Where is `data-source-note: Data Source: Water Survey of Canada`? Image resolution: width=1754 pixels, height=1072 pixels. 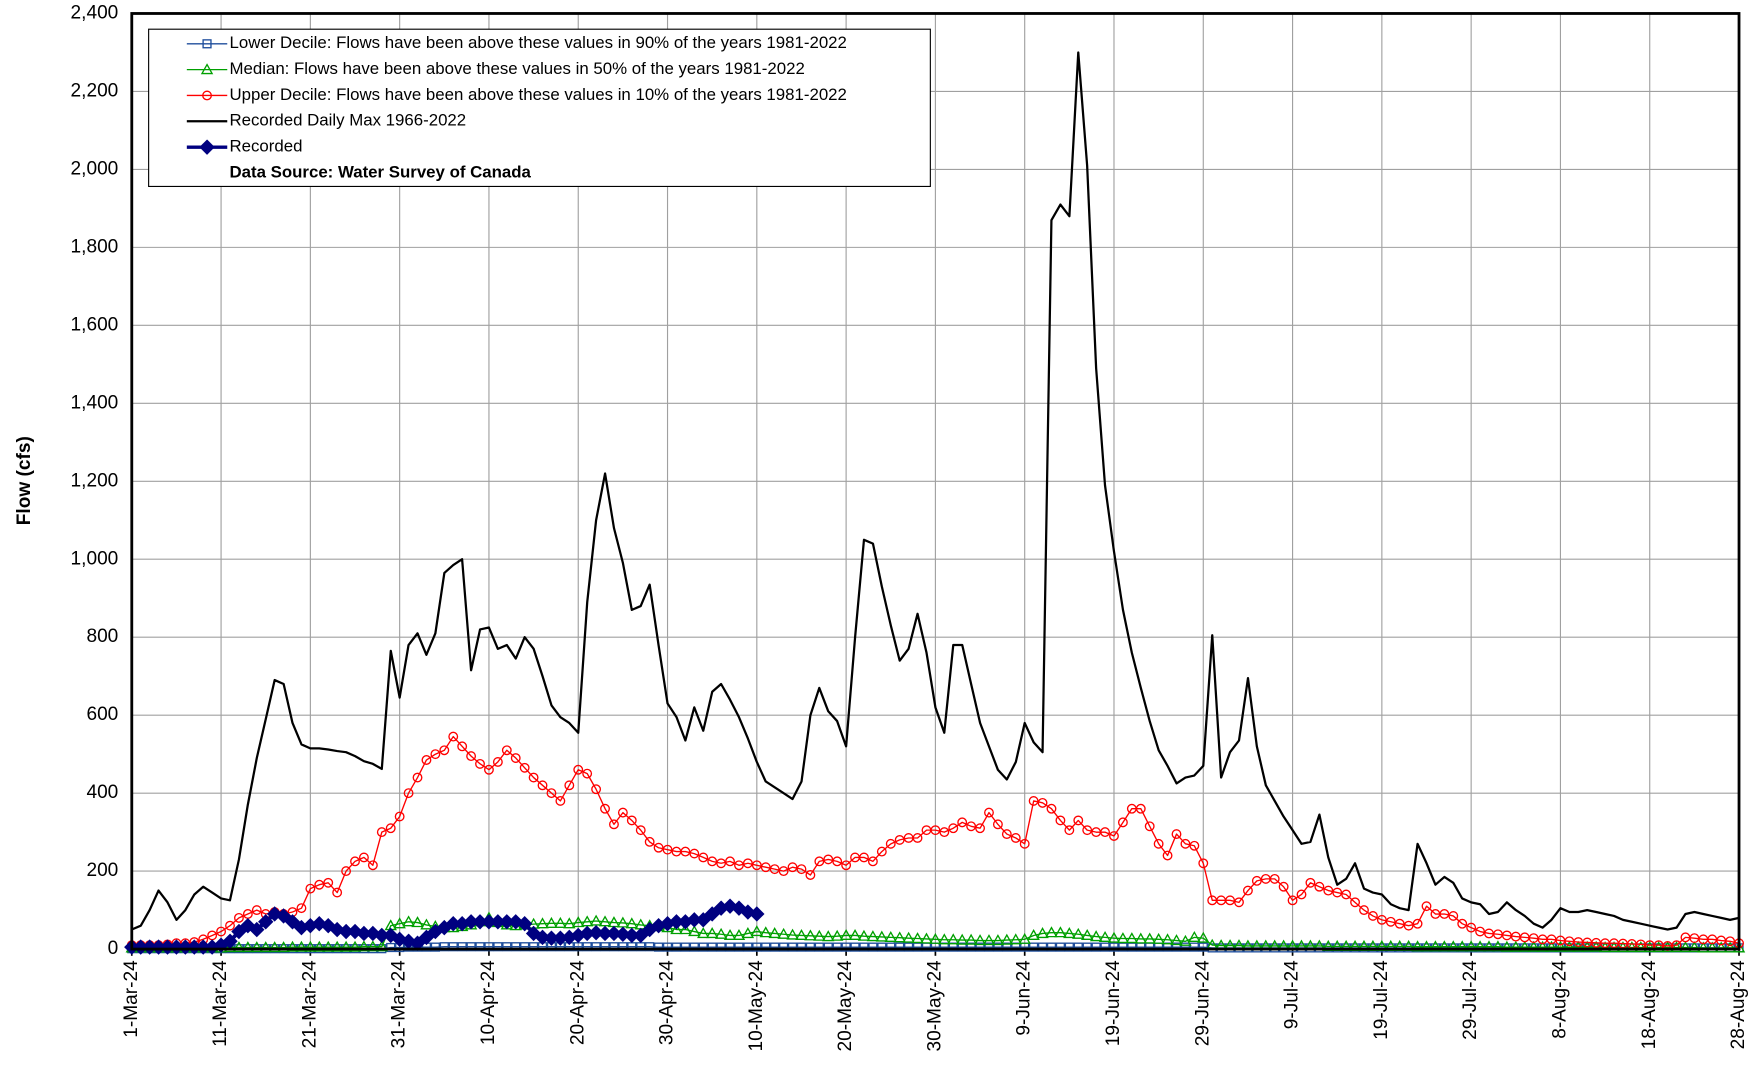 data-source-note: Data Source: Water Survey of Canada is located at coordinates (380, 171).